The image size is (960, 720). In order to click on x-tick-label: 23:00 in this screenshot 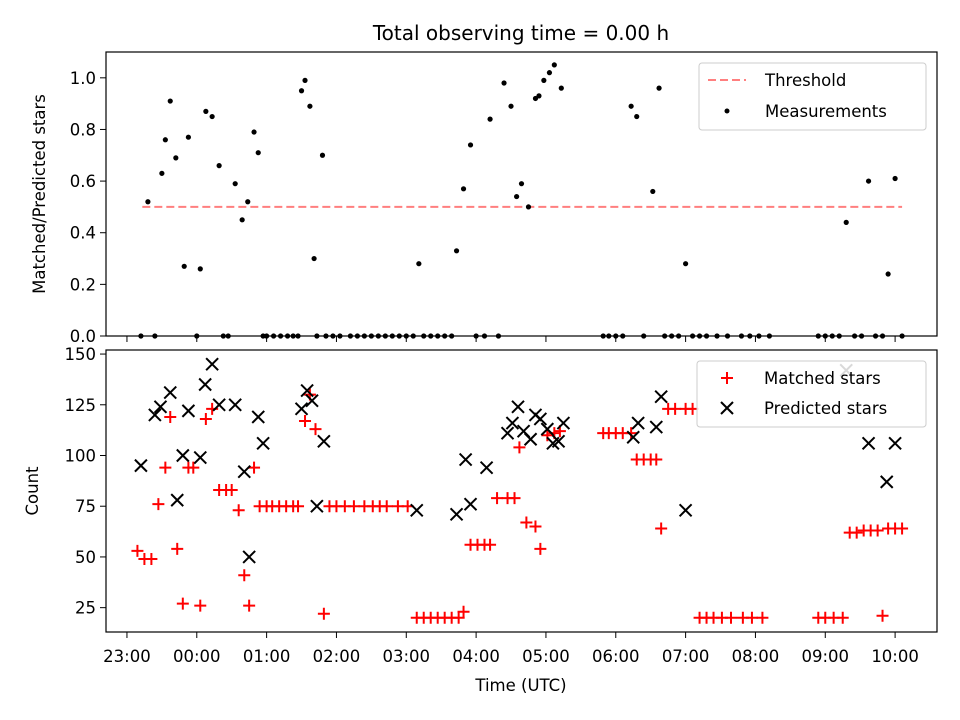, I will do `click(127, 656)`.